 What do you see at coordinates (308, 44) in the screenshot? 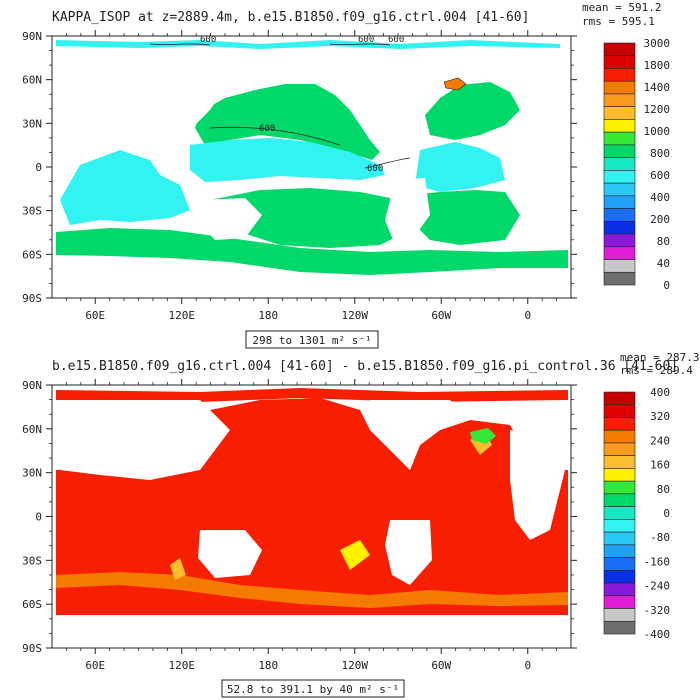
I see `top-arctic-region` at bounding box center [308, 44].